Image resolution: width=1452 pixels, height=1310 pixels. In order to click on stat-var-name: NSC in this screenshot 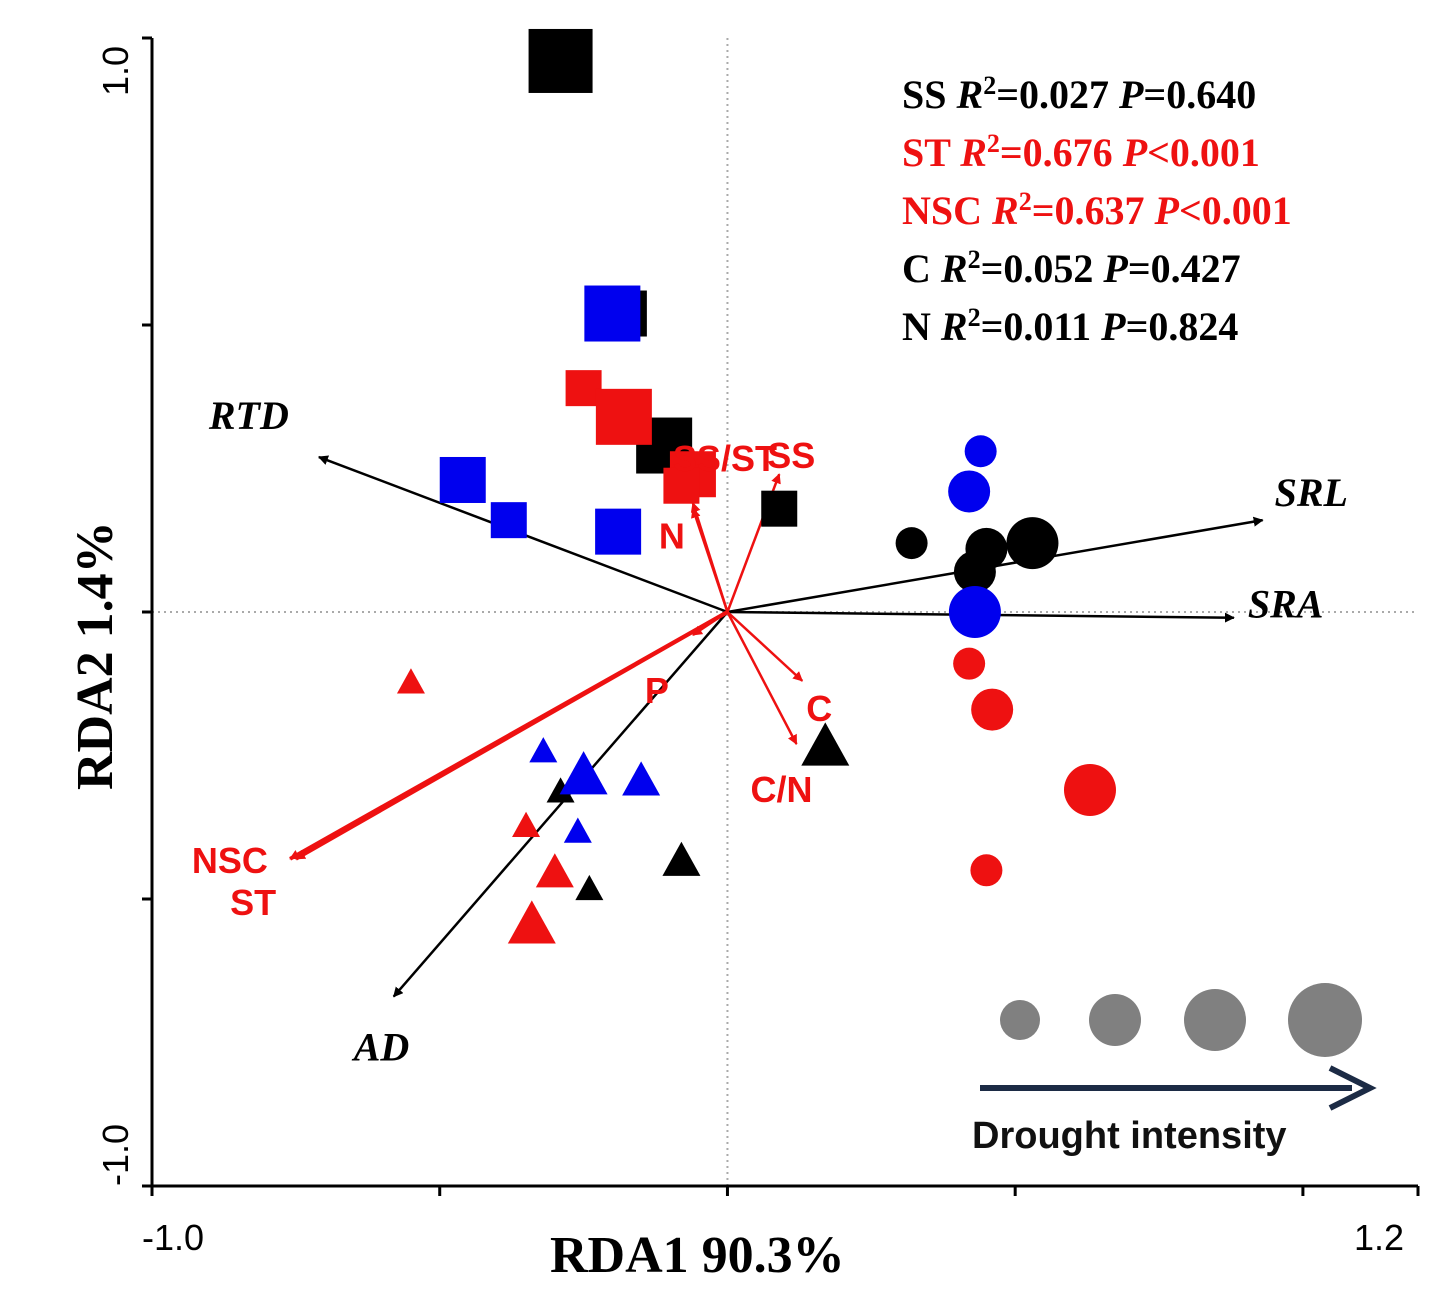, I will do `click(947, 210)`.